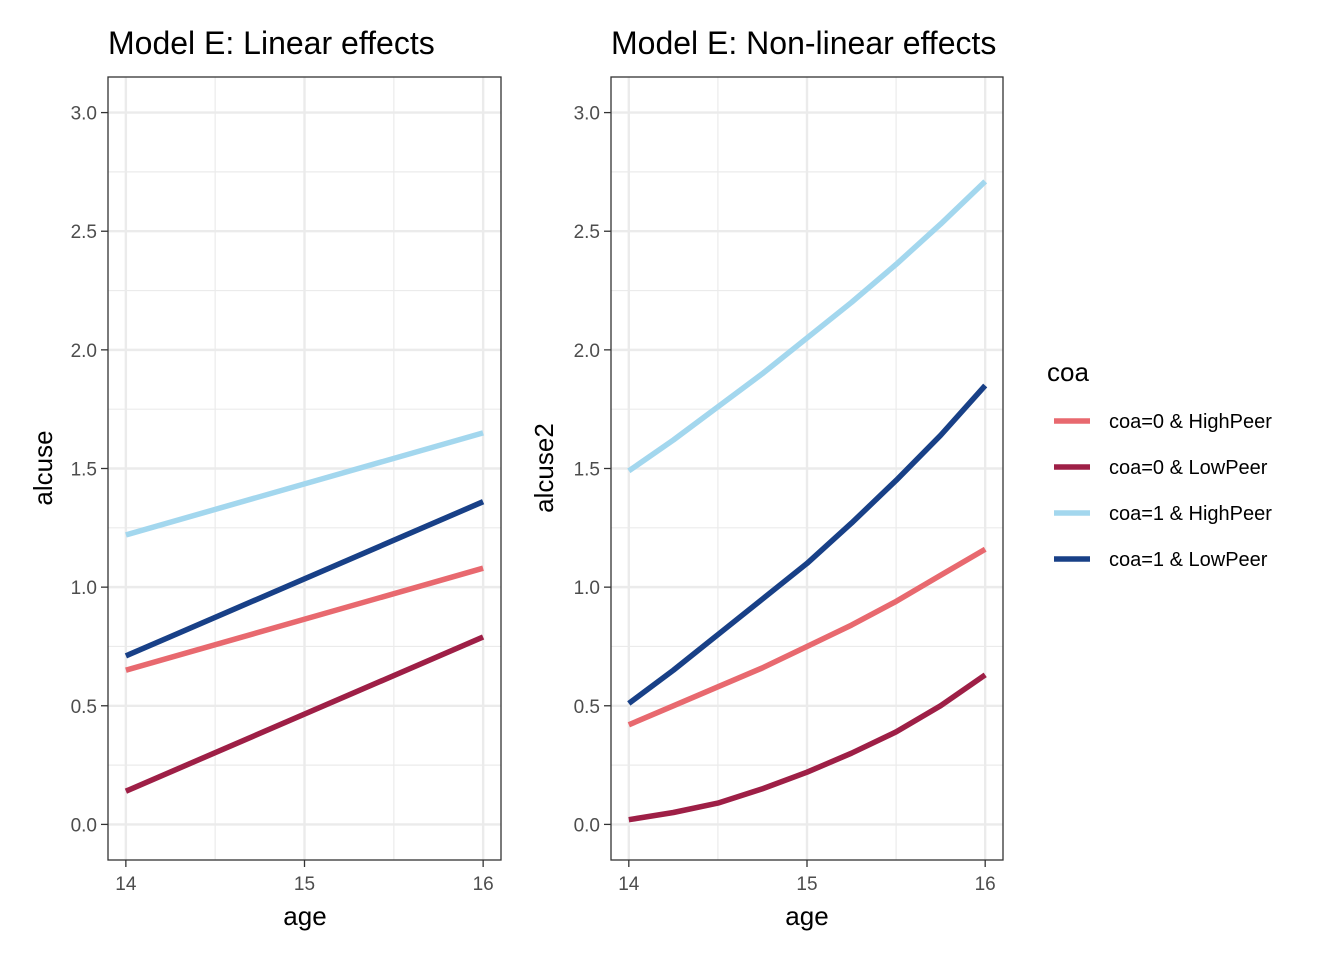  I want to click on series-group, so click(304, 612).